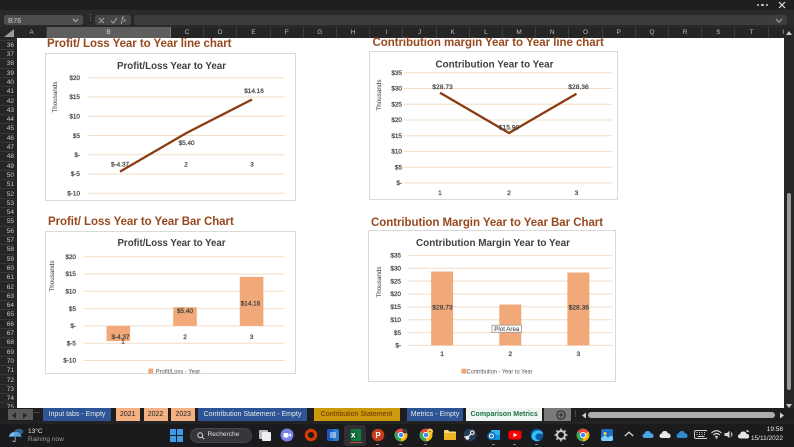 Image resolution: width=794 pixels, height=447 pixels. I want to click on svg-text: Profit/Loss - Year, so click(178, 371).